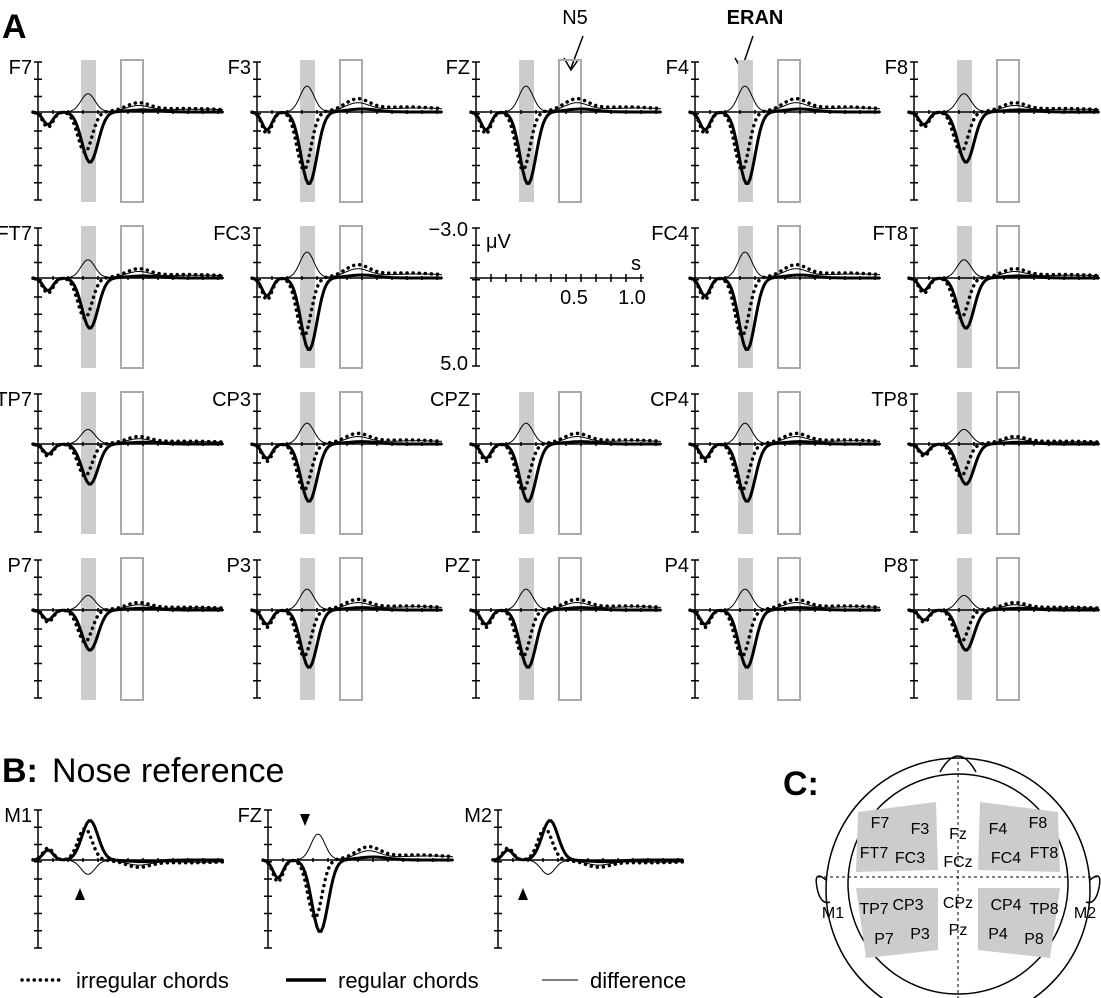 Image resolution: width=1101 pixels, height=998 pixels. What do you see at coordinates (755, 18) in the screenshot?
I see `annotation: ERAN` at bounding box center [755, 18].